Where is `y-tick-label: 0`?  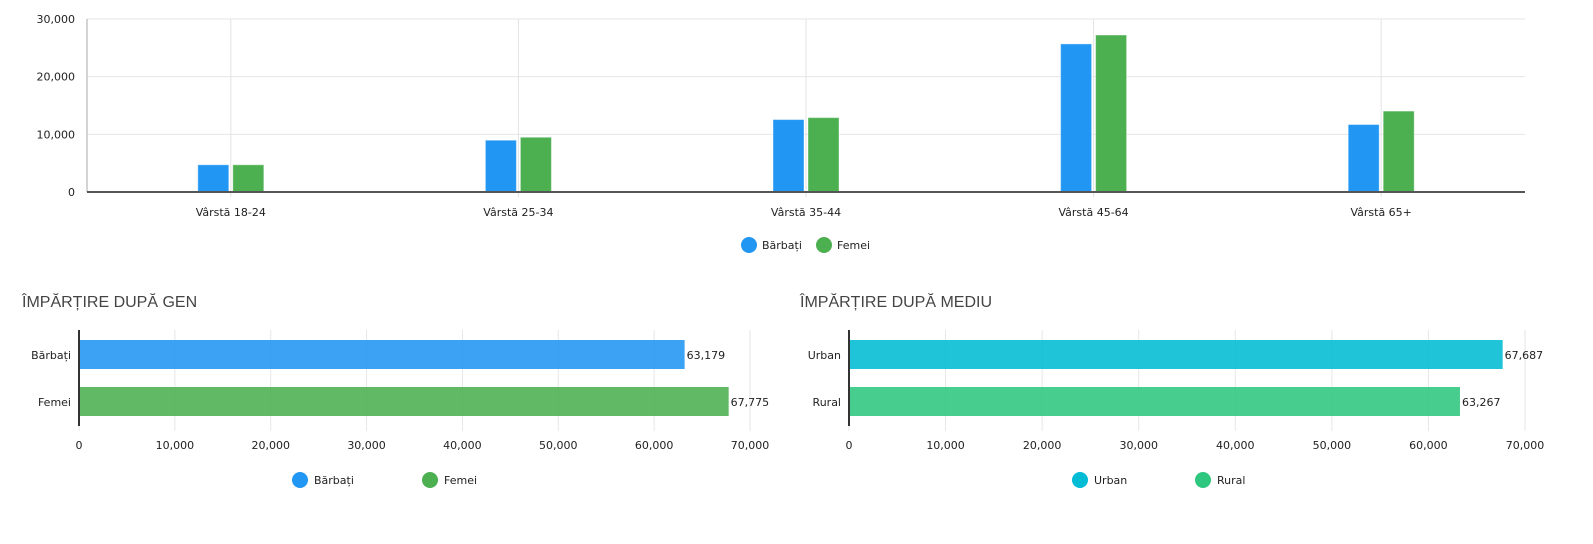 y-tick-label: 0 is located at coordinates (71, 192).